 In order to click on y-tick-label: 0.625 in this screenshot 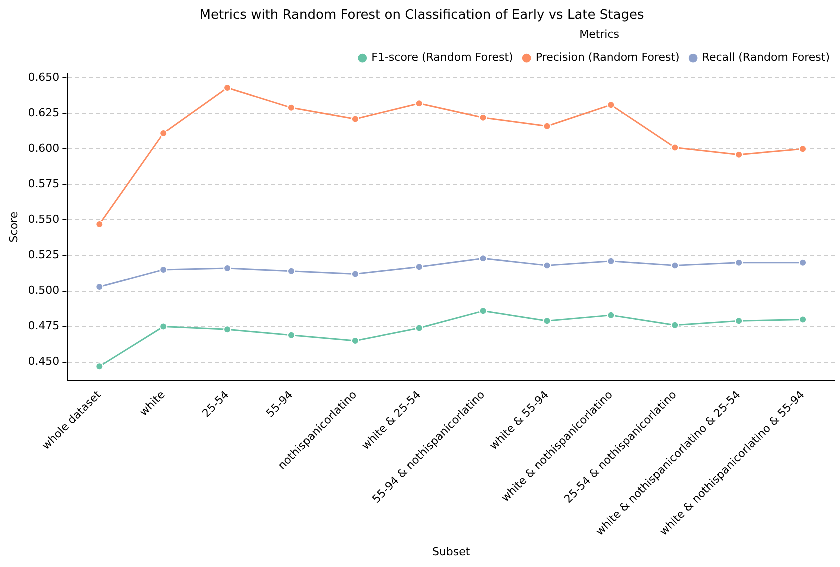, I will do `click(44, 113)`.